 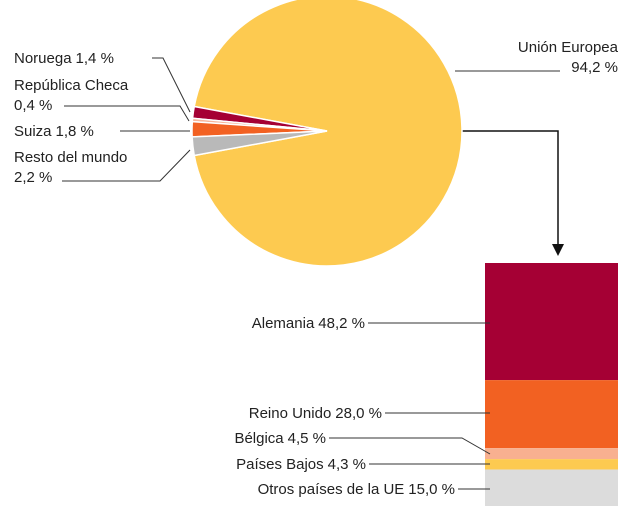 What do you see at coordinates (307, 438) in the screenshot?
I see `value-label: 4,5 %` at bounding box center [307, 438].